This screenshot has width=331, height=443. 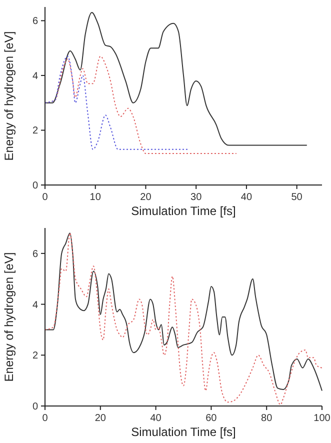 What do you see at coordinates (96, 197) in the screenshot?
I see `x-tick-label: 10` at bounding box center [96, 197].